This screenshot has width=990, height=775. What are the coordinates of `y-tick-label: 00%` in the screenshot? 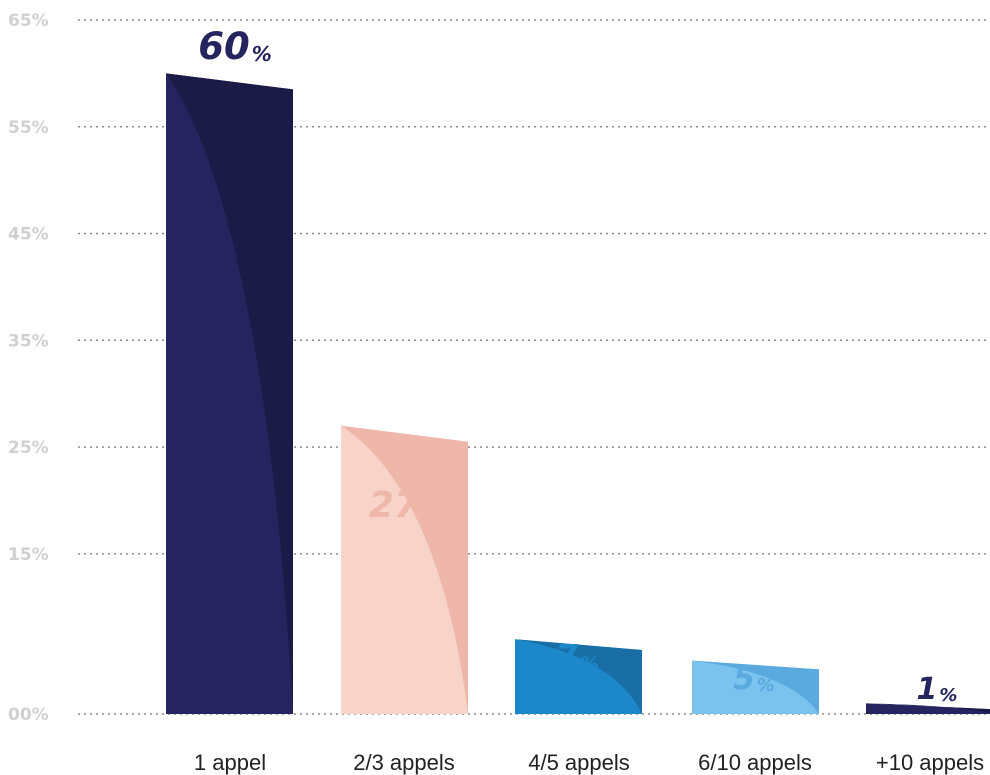 It's located at (28, 715).